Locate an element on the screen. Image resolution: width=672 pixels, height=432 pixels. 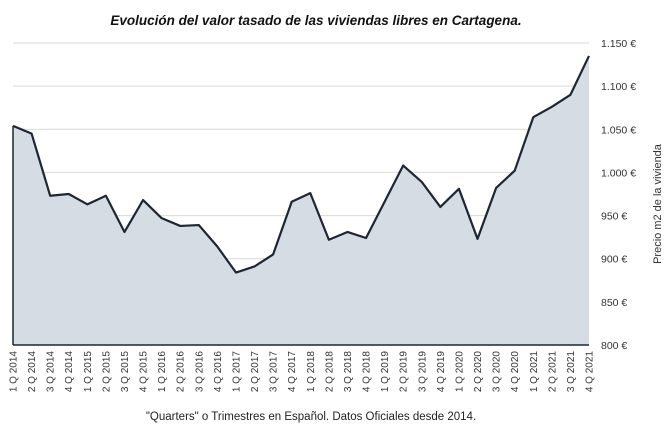
y-tick-label: 1.100 € is located at coordinates (618, 87).